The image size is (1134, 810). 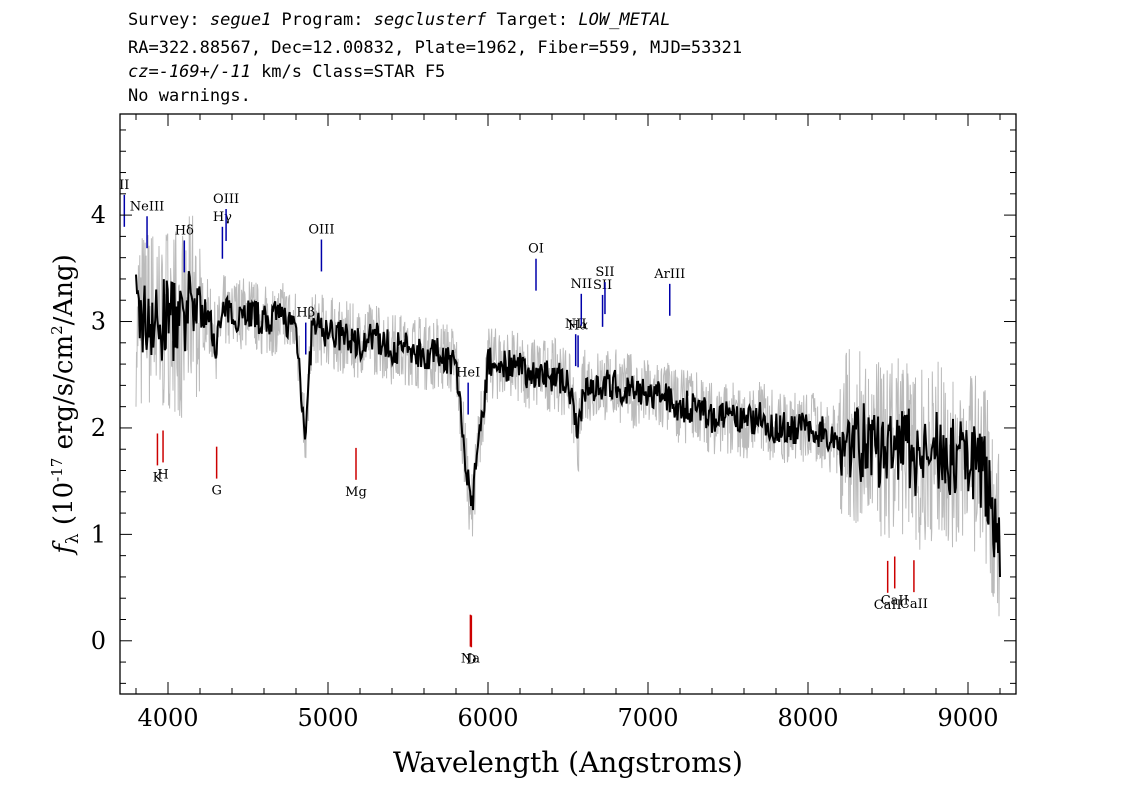 I want to click on absorption-line-label: Mg, so click(x=356, y=492).